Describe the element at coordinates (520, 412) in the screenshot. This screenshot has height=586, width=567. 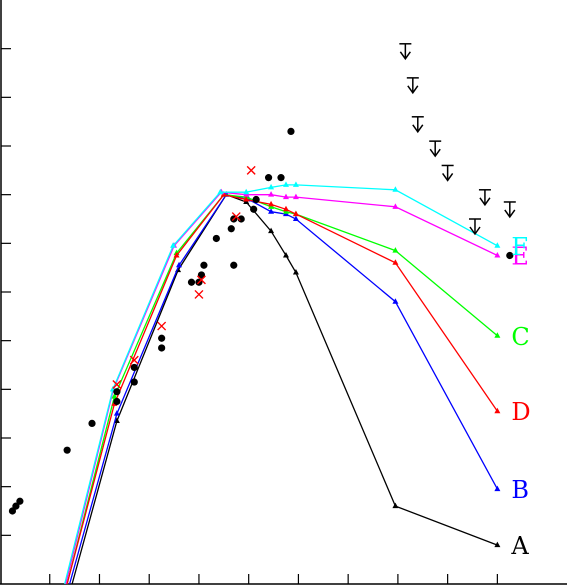
I see `series-label-D: D` at that location.